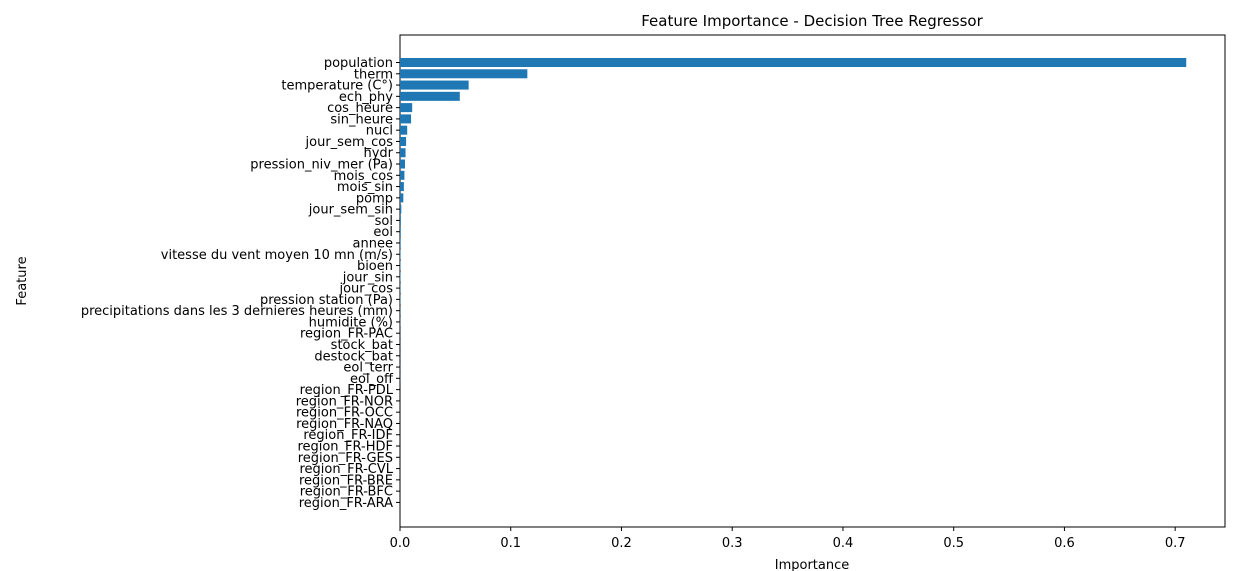 This screenshot has width=1237, height=571. What do you see at coordinates (349, 142) in the screenshot?
I see `y-tick-label: jour_sem_cos` at bounding box center [349, 142].